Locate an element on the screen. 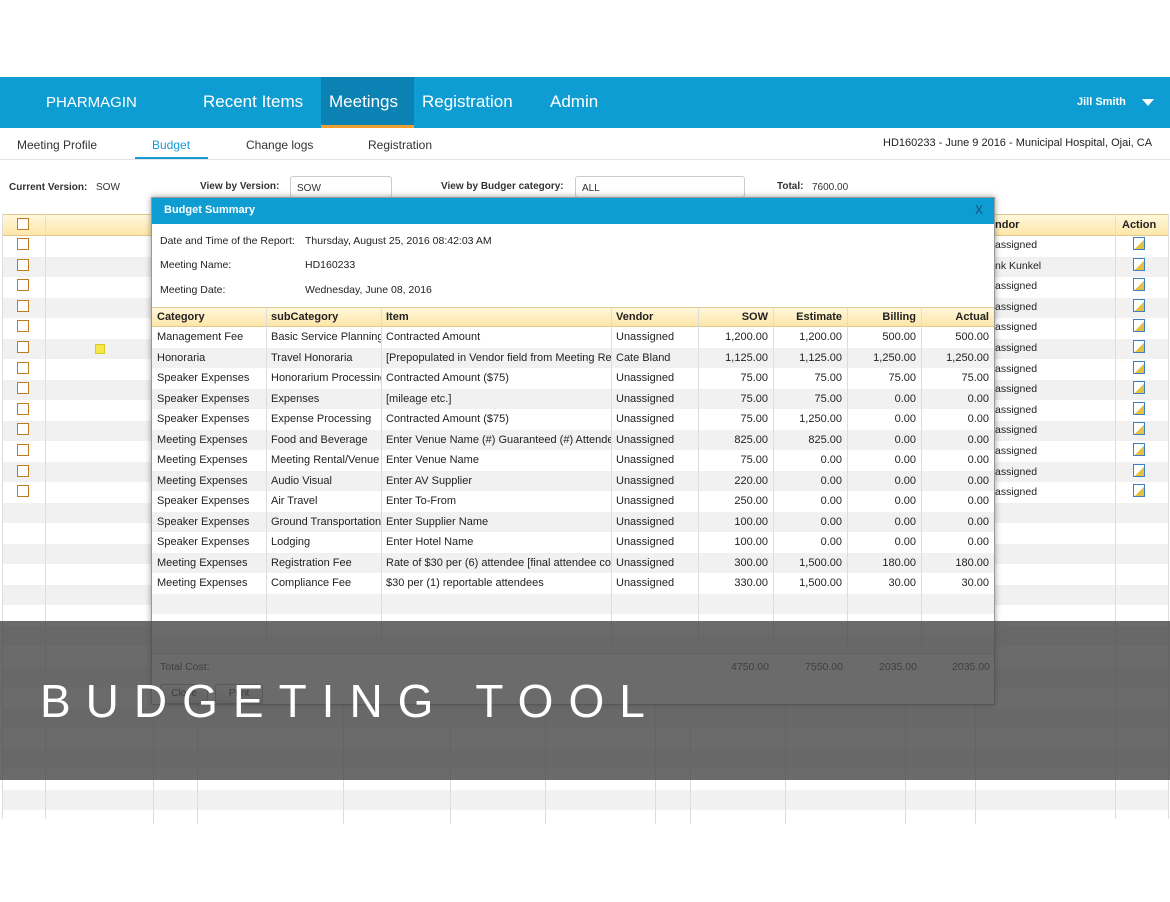 The height and width of the screenshot is (902, 1170). nav-item: Admin is located at coordinates (574, 101).